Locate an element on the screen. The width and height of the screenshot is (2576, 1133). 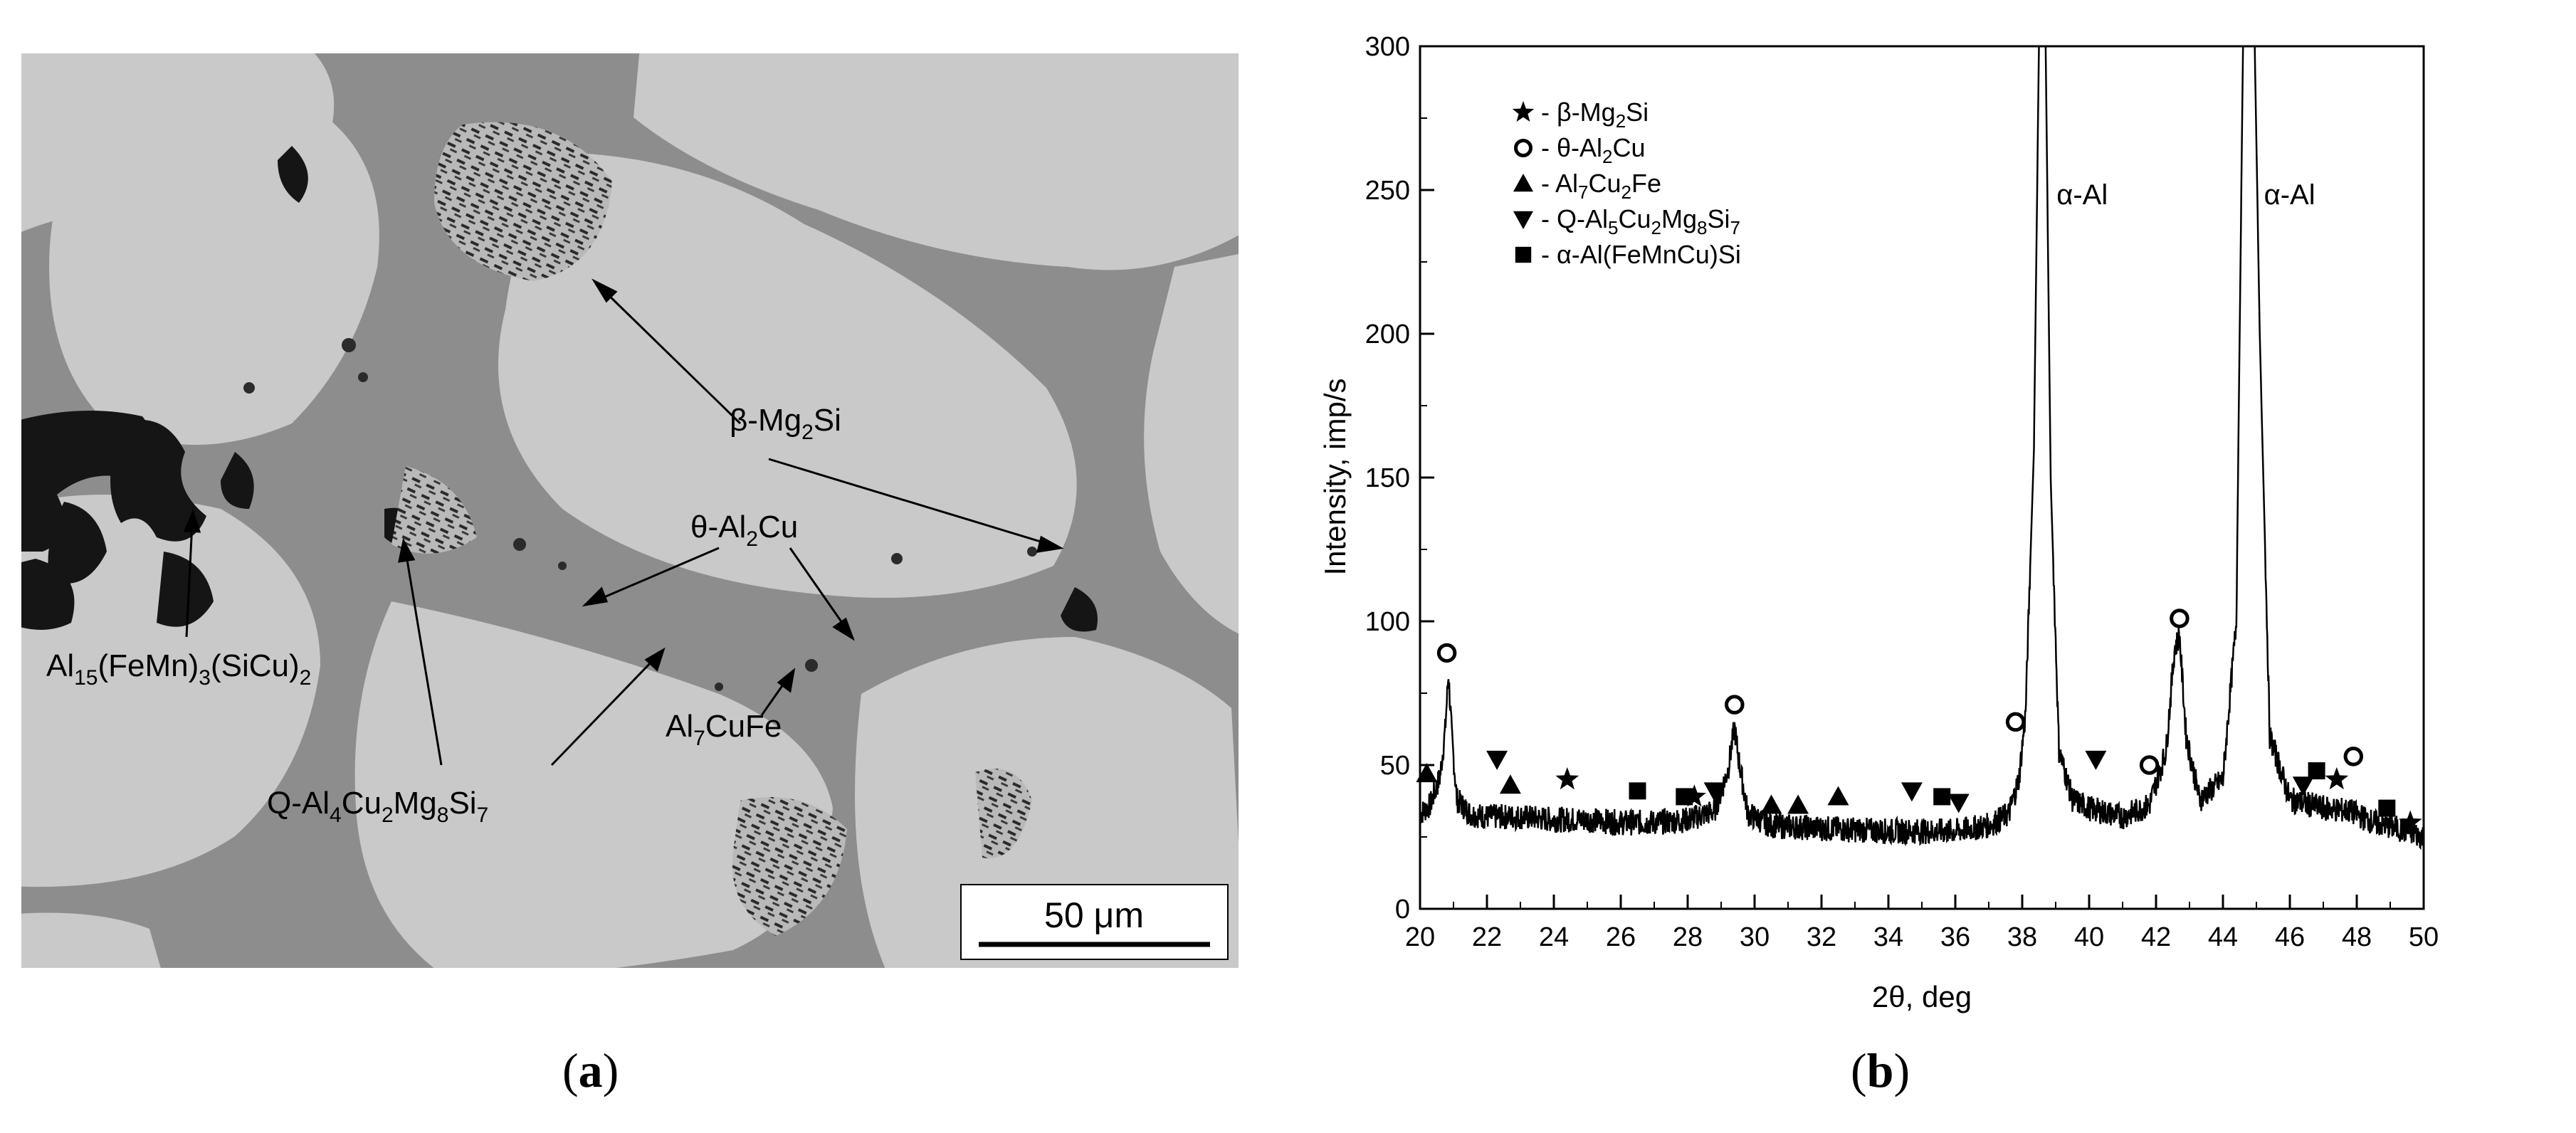
y-tick-label: 200 is located at coordinates (1387, 334).